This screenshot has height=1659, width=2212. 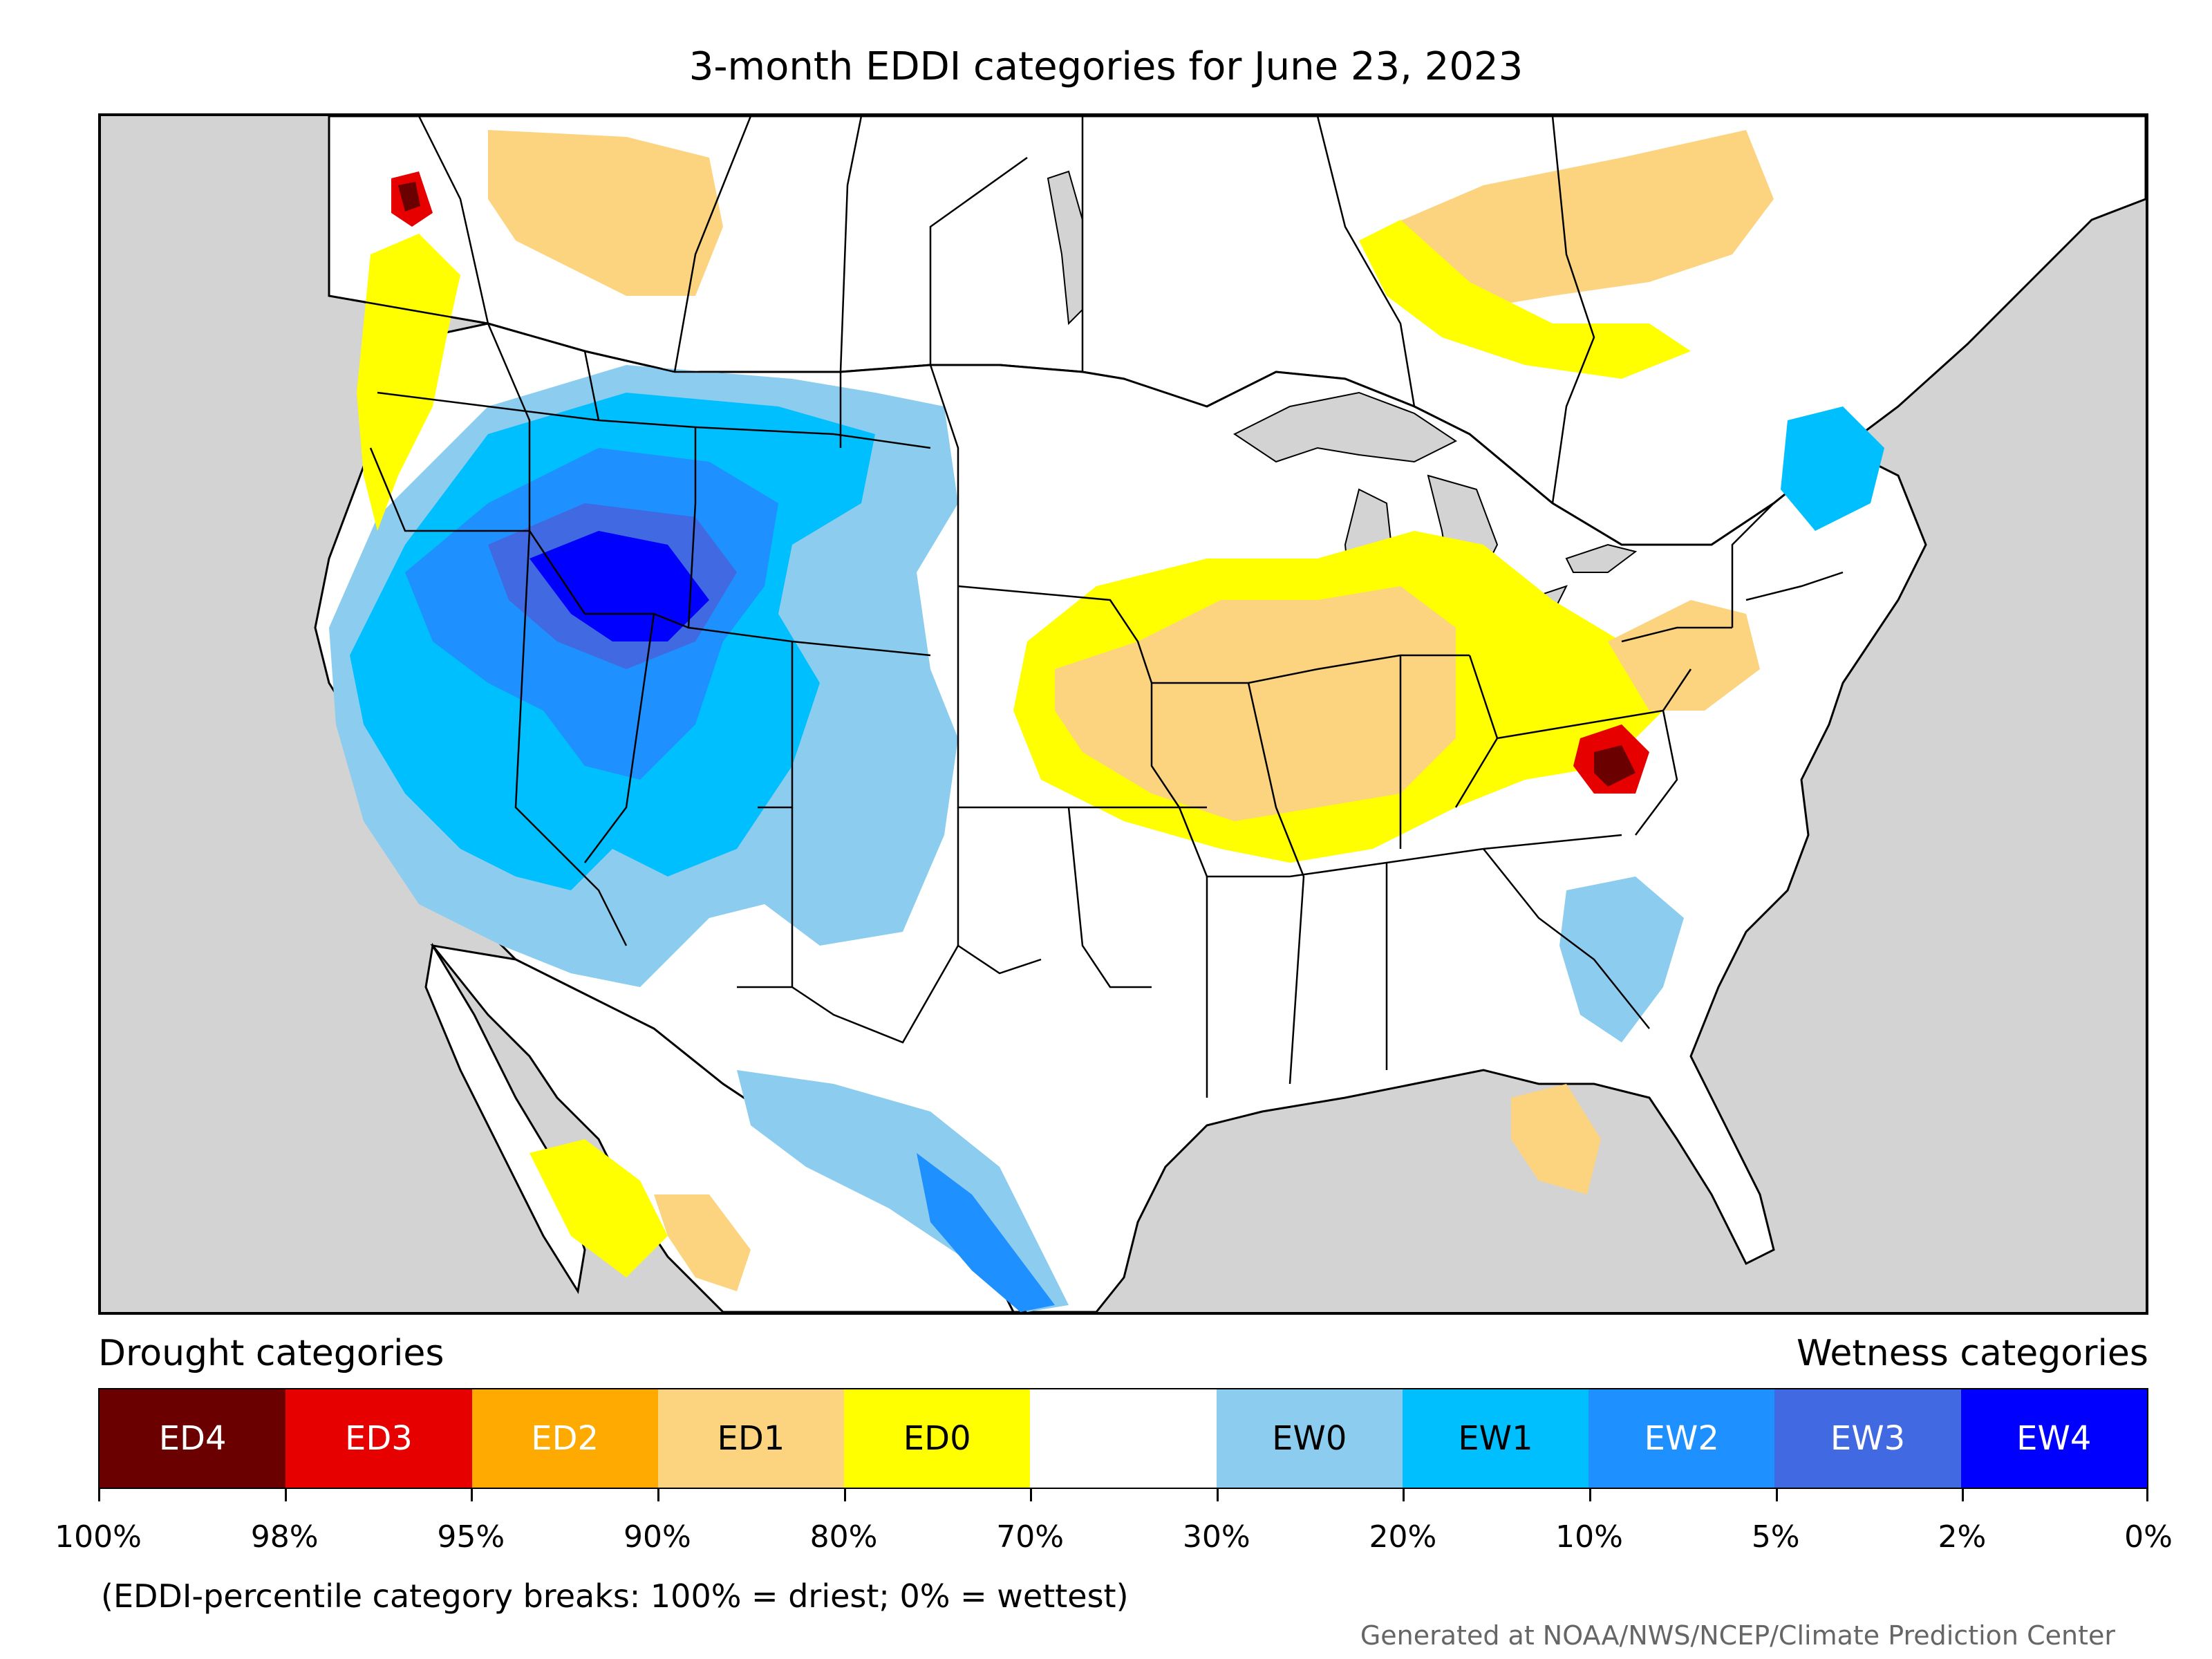 What do you see at coordinates (843, 1537) in the screenshot?
I see `legend-tick-label: 80%` at bounding box center [843, 1537].